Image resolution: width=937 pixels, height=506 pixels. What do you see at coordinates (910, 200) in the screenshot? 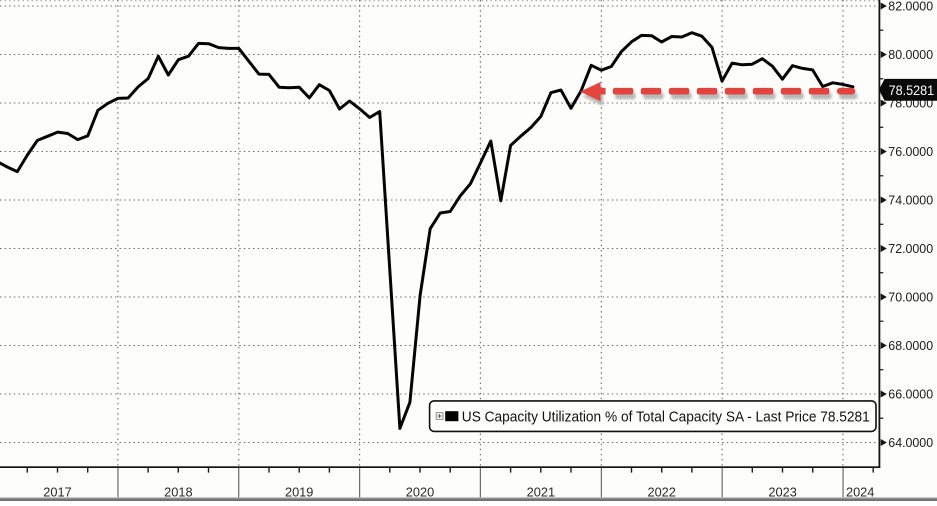
I see `svg-text: 74.0000` at bounding box center [910, 200].